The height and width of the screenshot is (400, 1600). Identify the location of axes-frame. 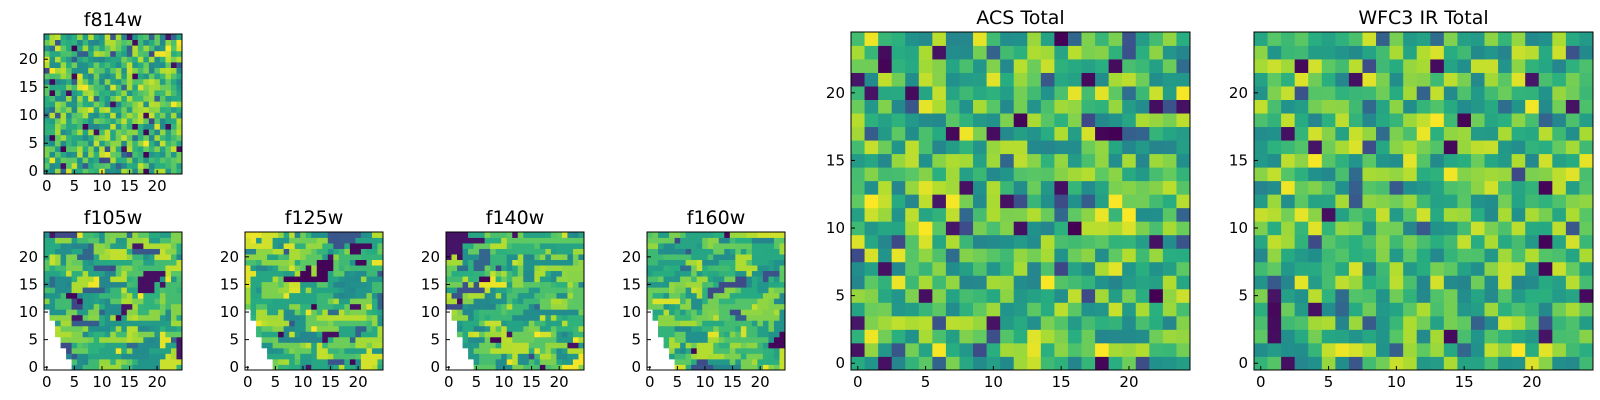
(314, 301).